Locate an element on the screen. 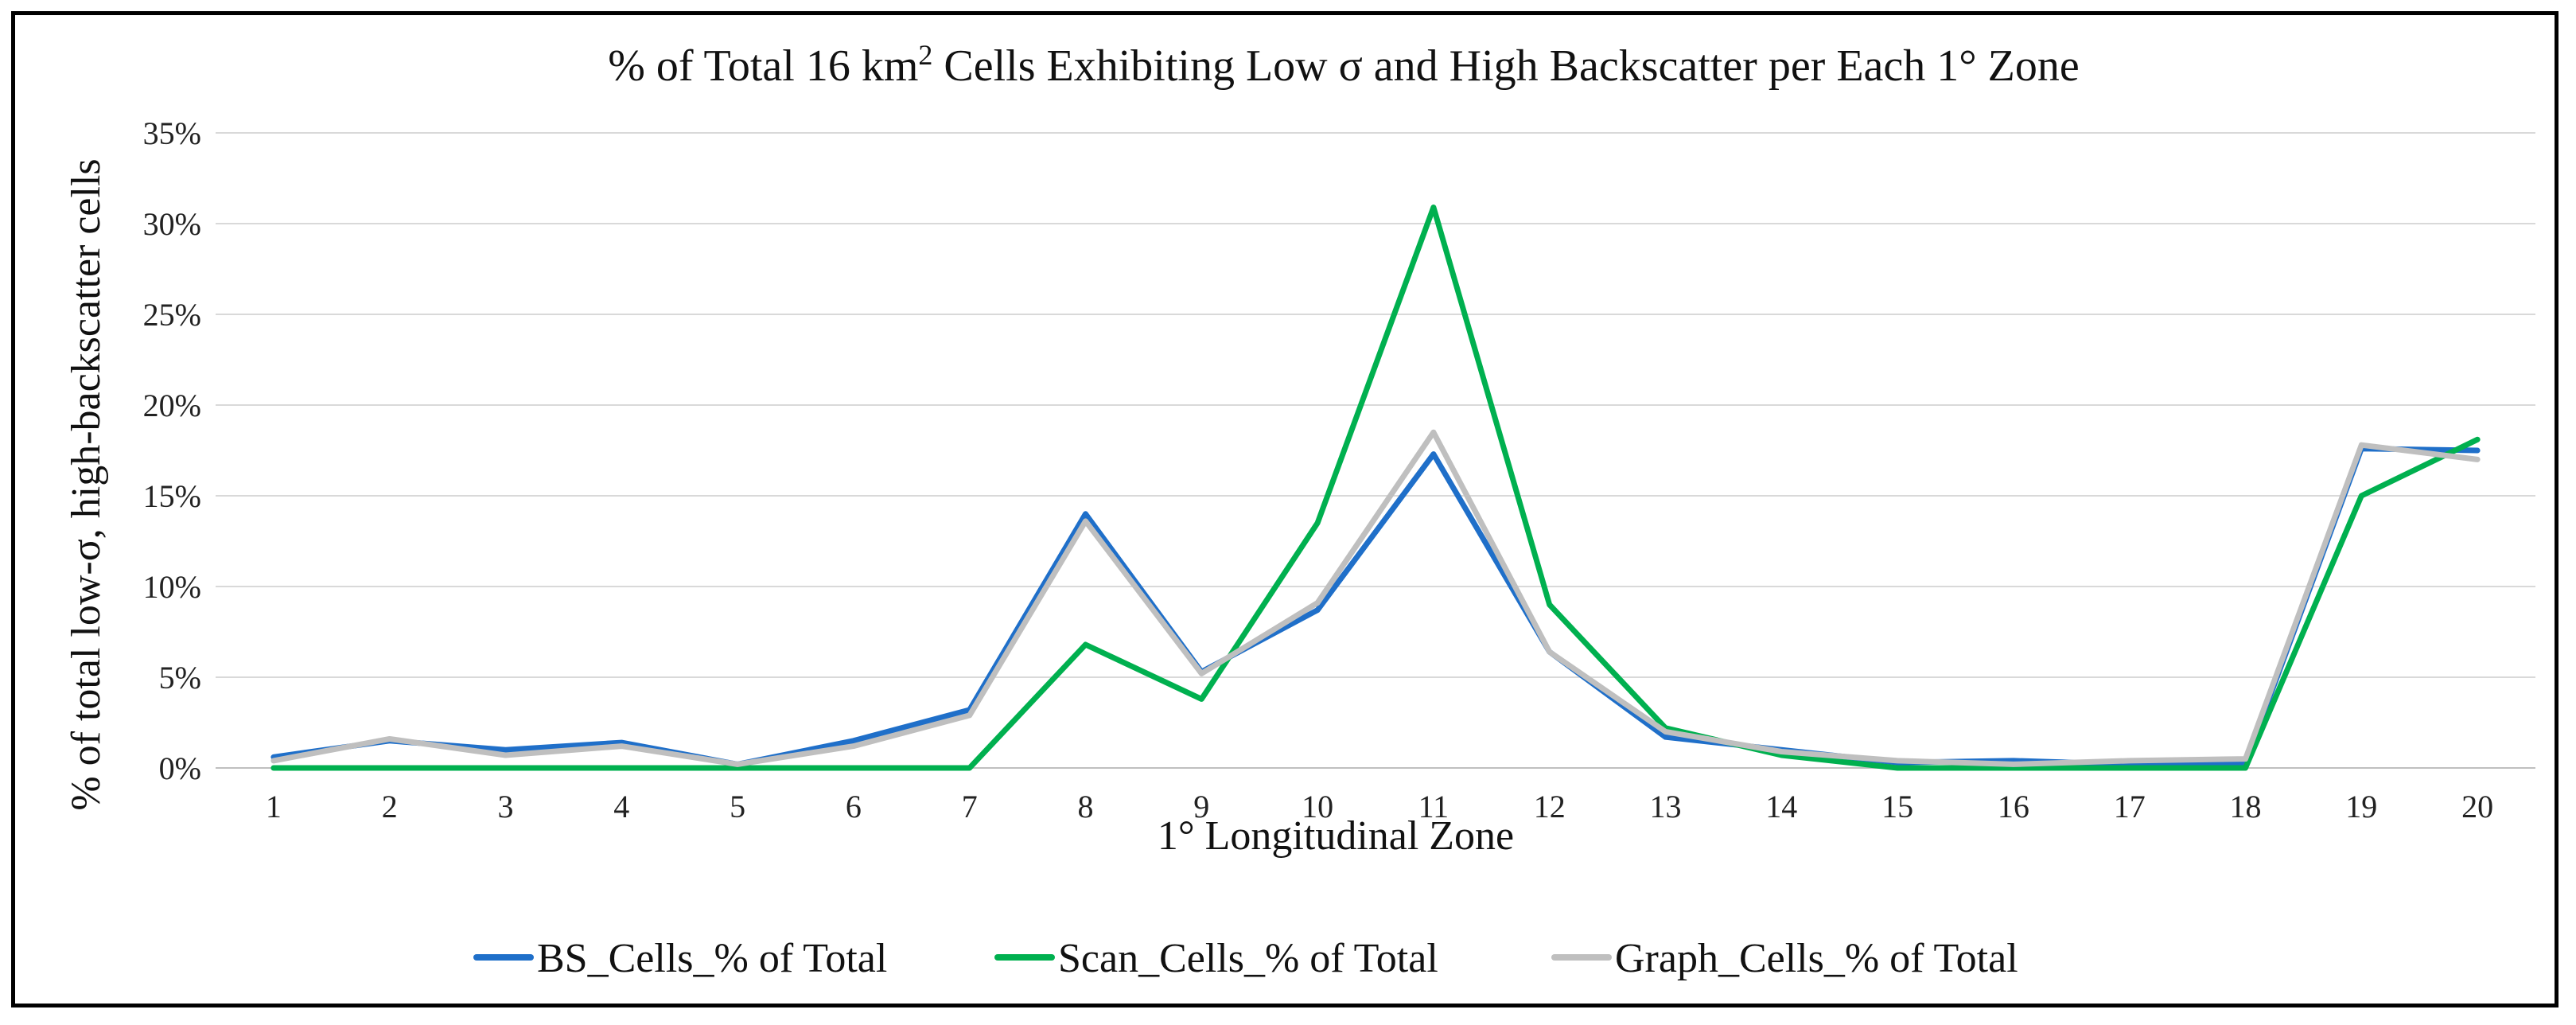  y-axis-label: % of total low-σ, high-backscatter cells is located at coordinates (87, 484).